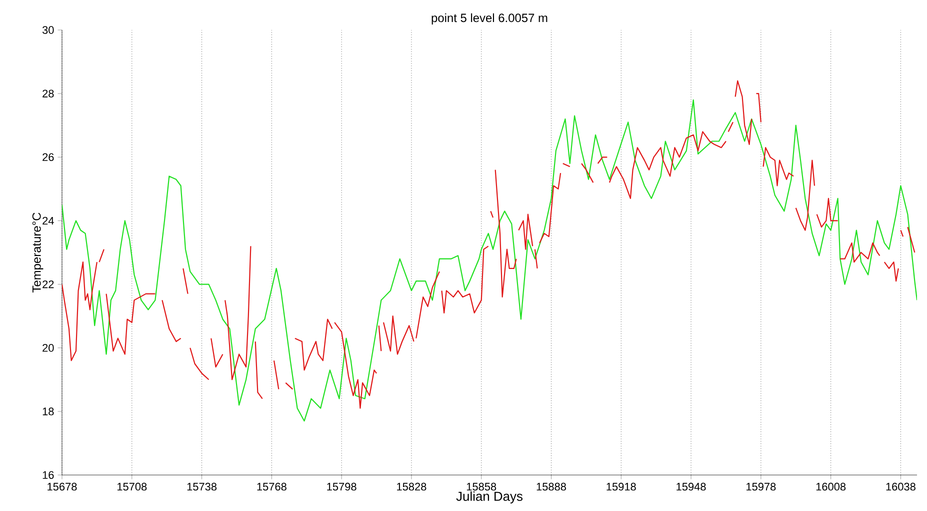 This screenshot has width=927, height=511. What do you see at coordinates (48, 412) in the screenshot?
I see `y-tick-label: 18` at bounding box center [48, 412].